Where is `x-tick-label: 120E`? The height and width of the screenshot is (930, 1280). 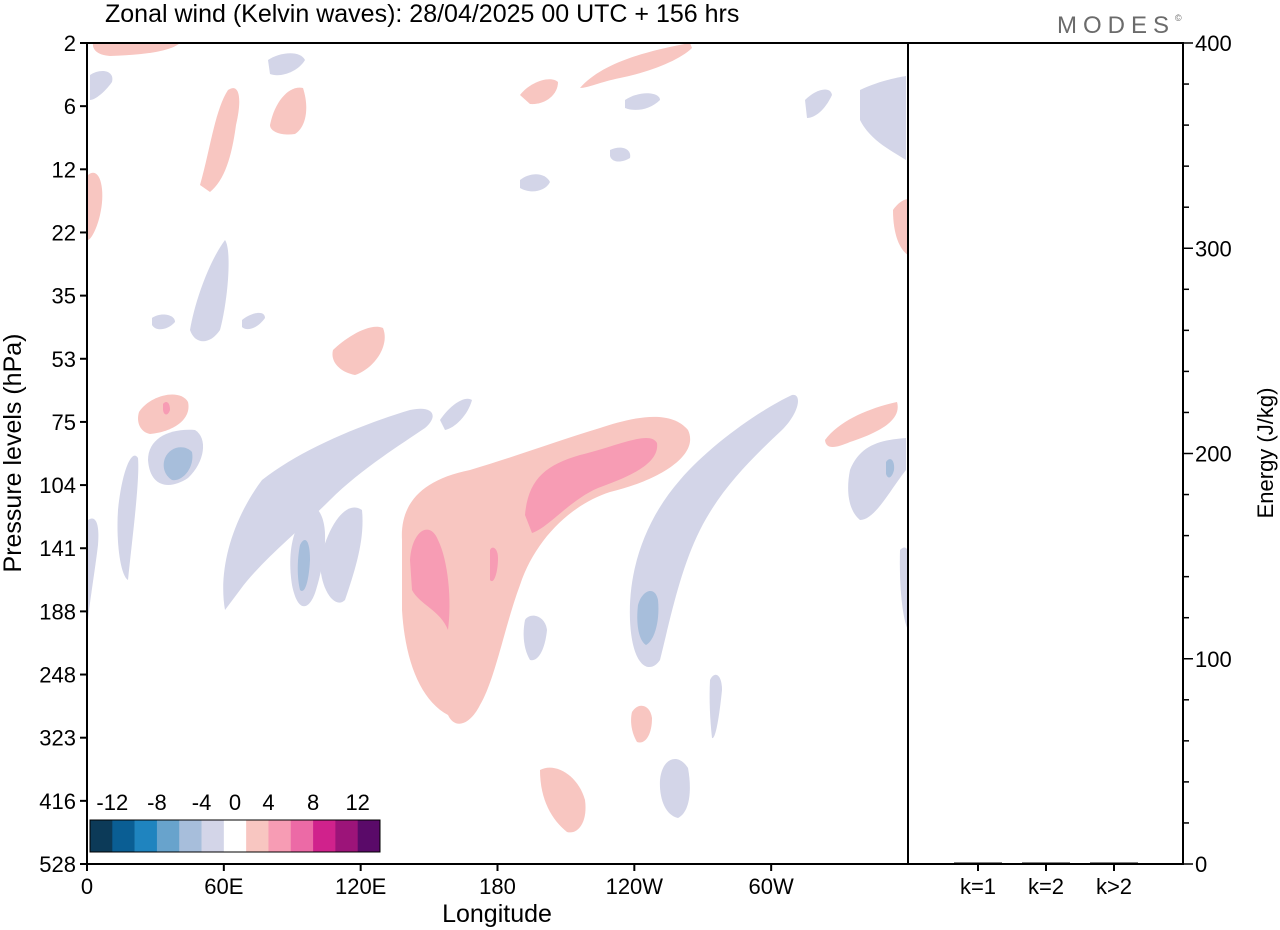 x-tick-label: 120E is located at coordinates (360, 886).